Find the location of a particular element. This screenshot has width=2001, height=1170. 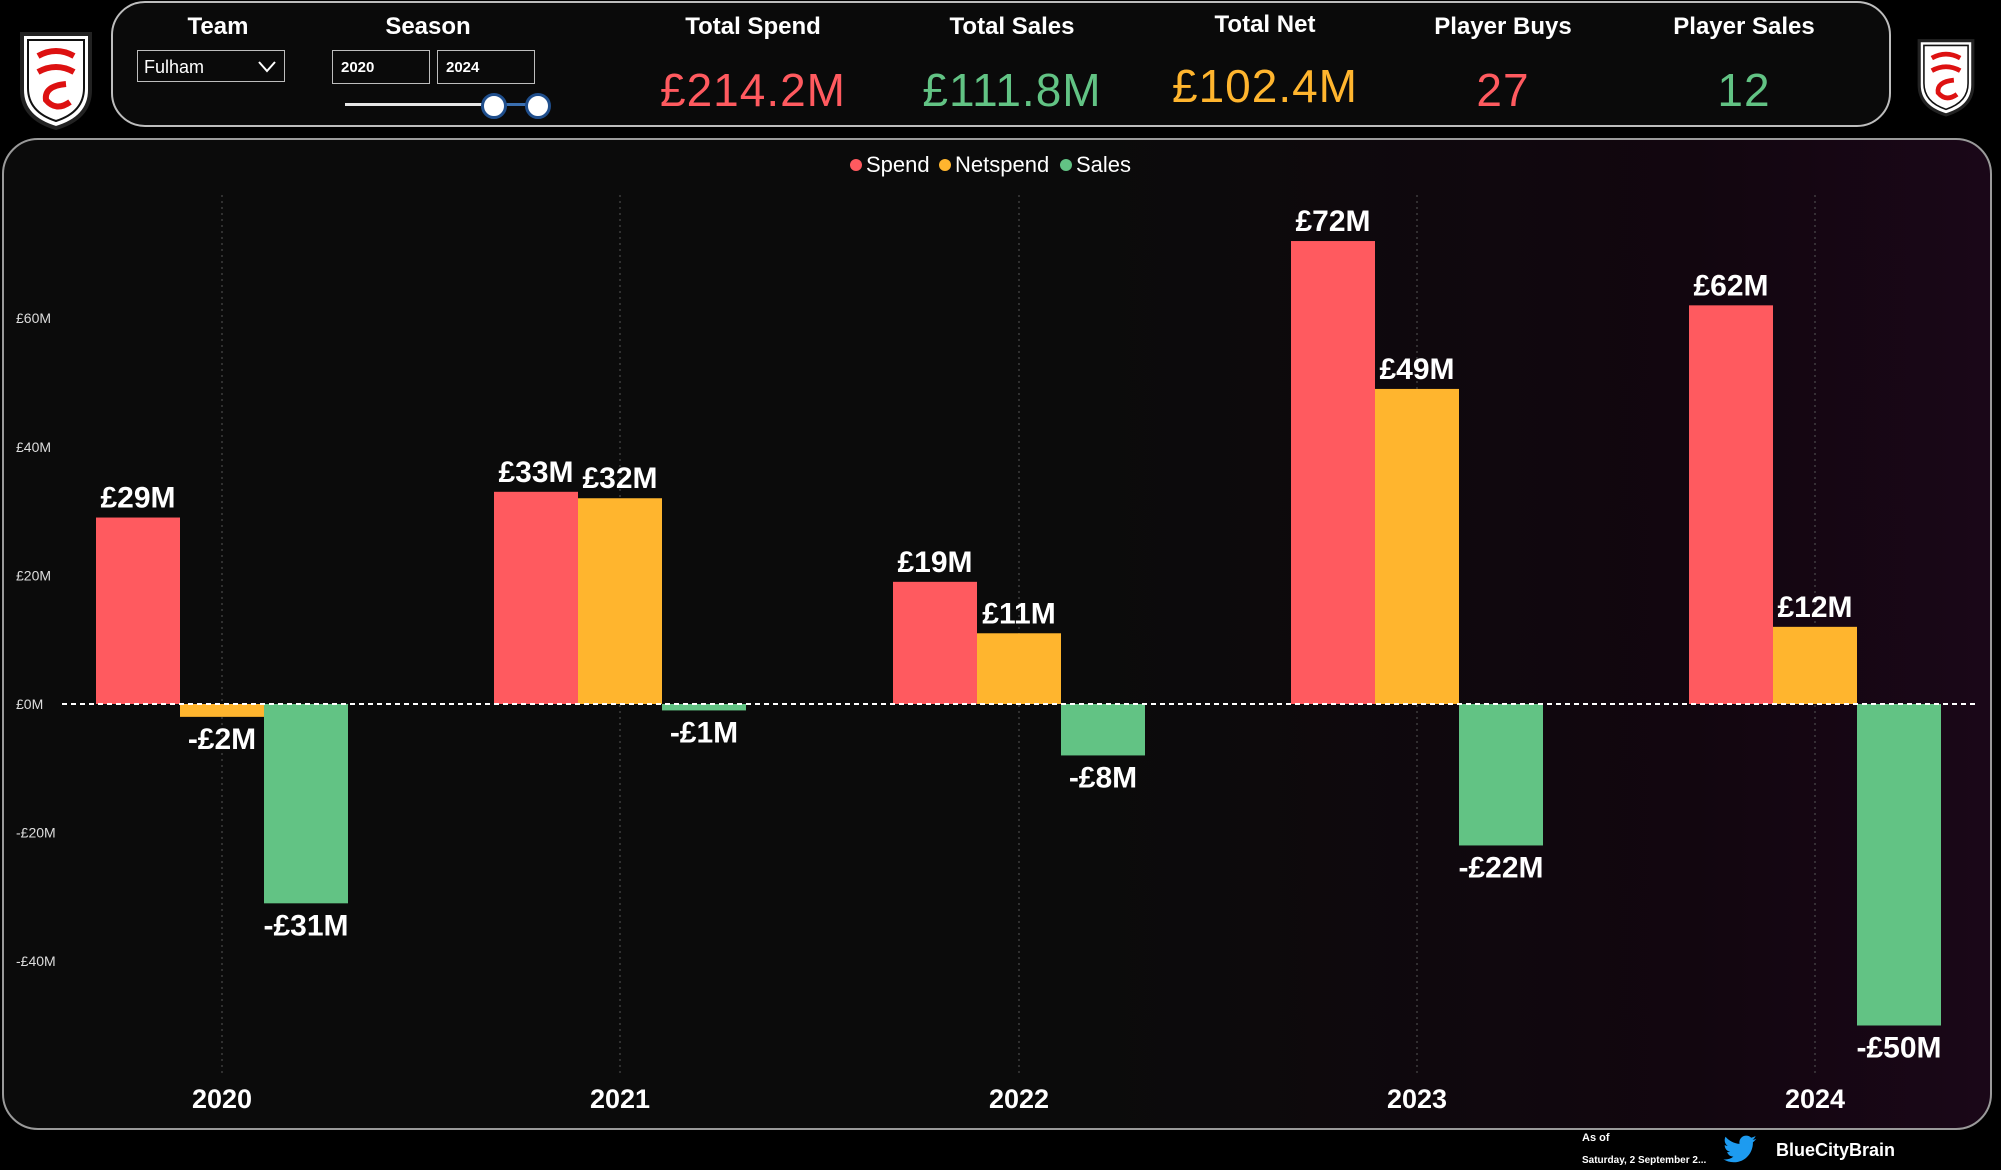

season-slider-start-handle is located at coordinates (494, 106).